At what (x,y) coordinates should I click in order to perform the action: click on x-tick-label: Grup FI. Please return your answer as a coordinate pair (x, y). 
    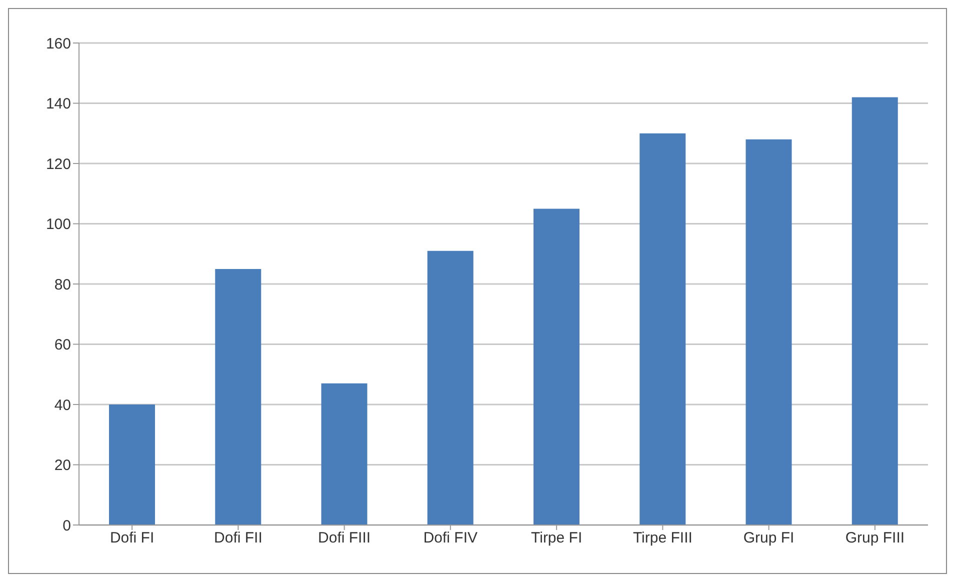
    Looking at the image, I should click on (768, 538).